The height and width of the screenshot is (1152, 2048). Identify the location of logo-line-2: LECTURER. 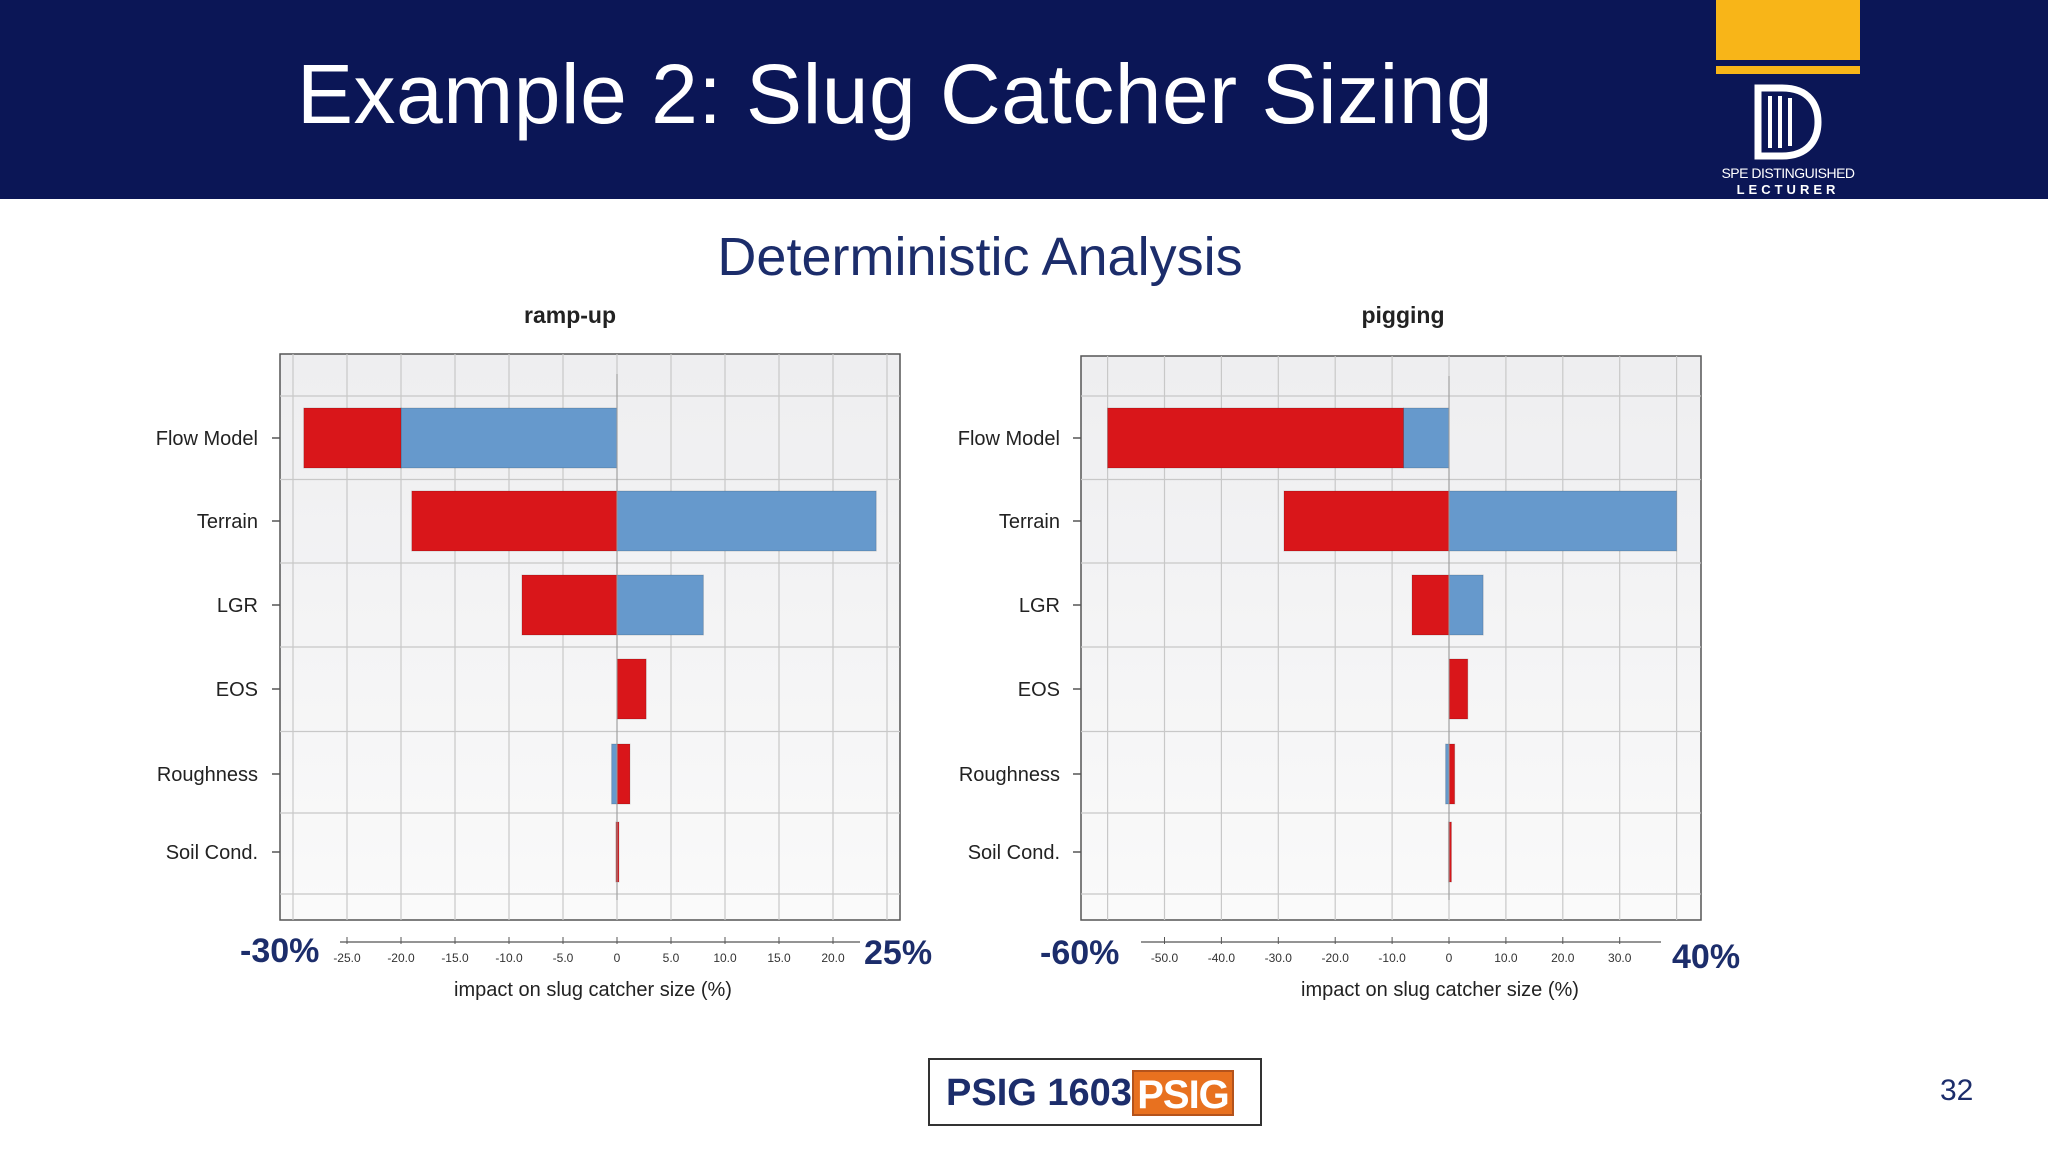
(1788, 189).